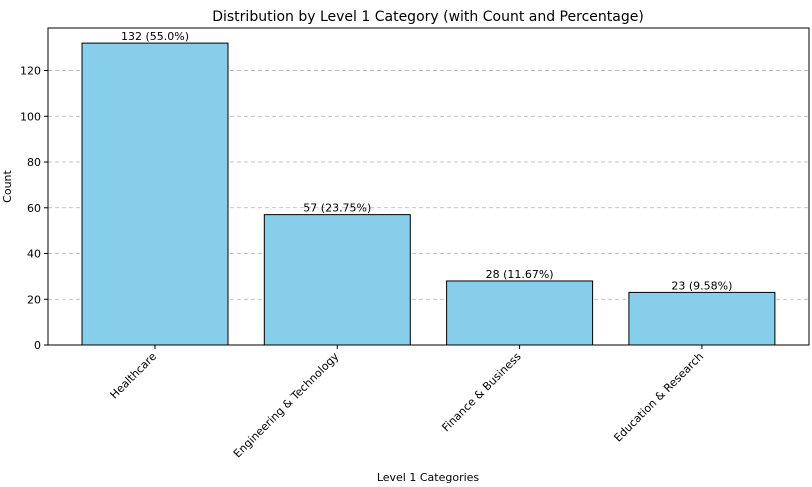  I want to click on y-tick-label: 20, so click(34, 299).